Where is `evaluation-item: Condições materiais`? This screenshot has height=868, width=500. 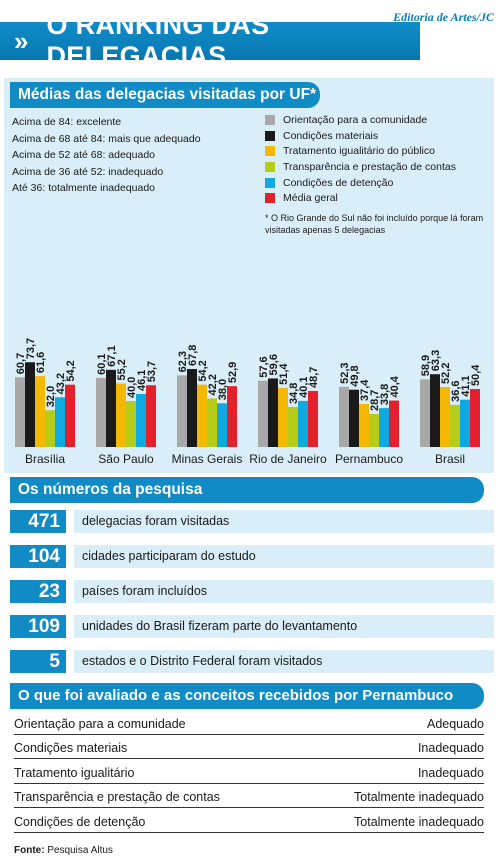 evaluation-item: Condições materiais is located at coordinates (71, 748).